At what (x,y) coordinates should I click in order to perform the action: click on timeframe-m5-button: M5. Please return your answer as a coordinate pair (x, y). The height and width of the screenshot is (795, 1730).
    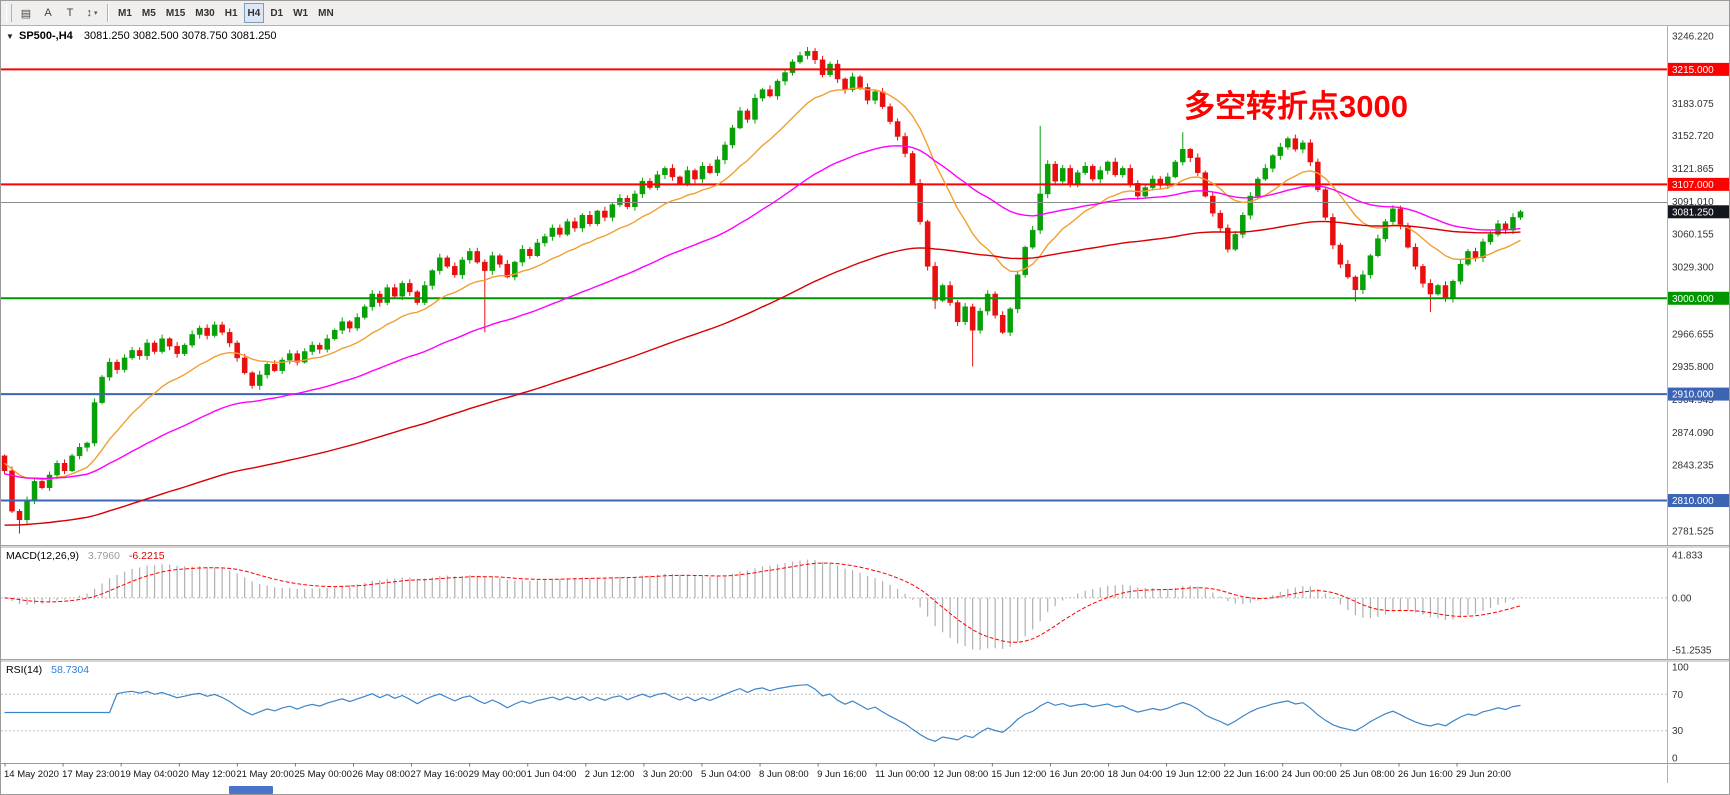
    Looking at the image, I should click on (149, 13).